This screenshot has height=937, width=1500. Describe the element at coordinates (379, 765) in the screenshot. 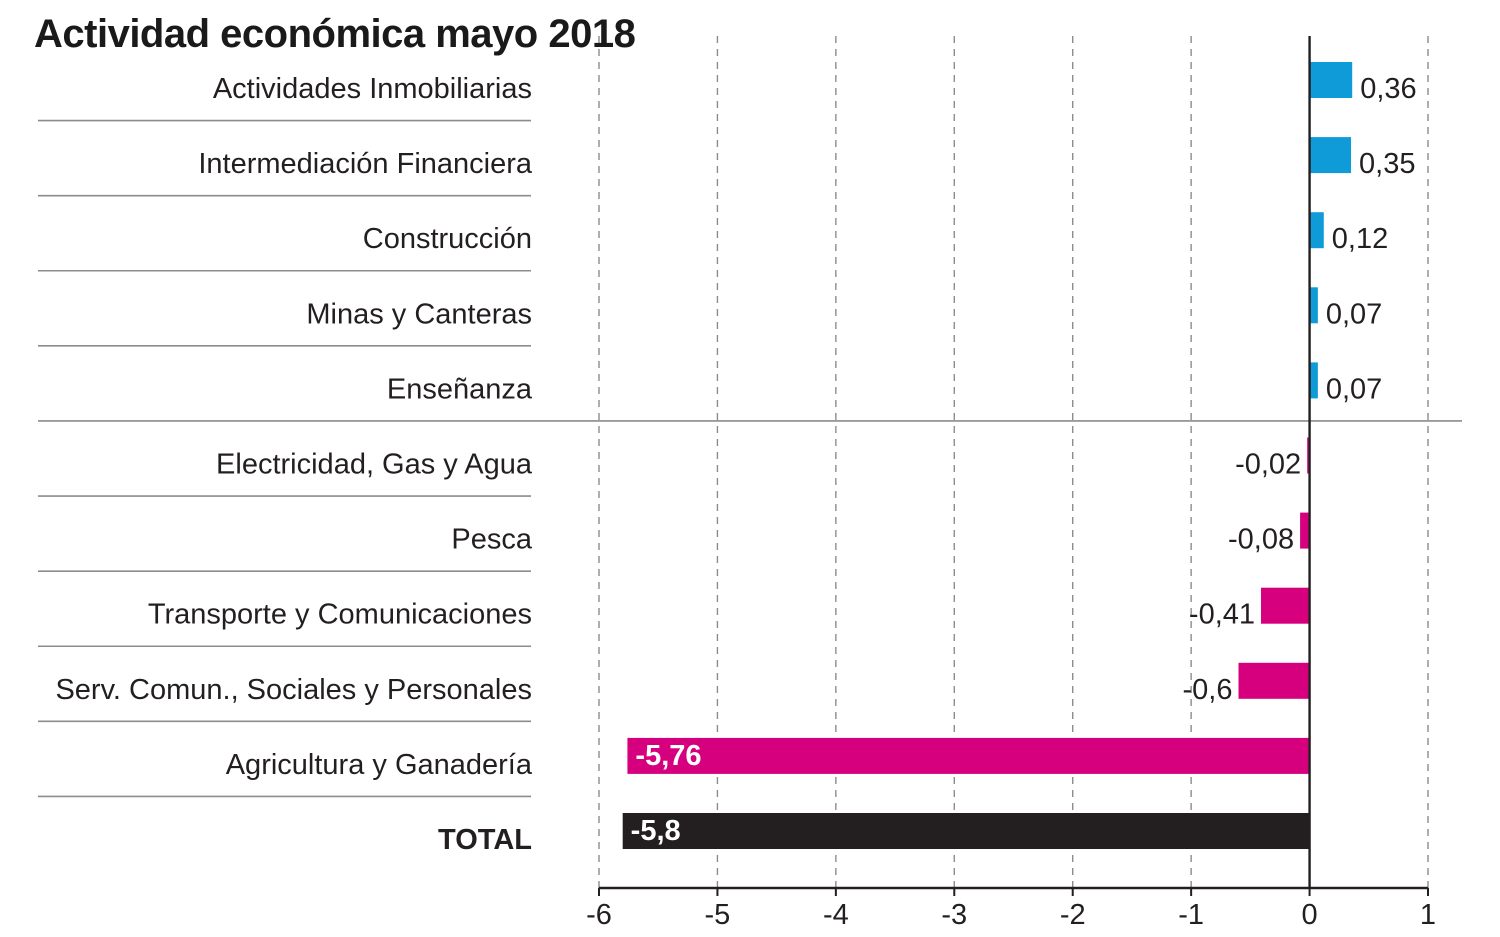

I see `category-label: Agricultura y Ganadería` at that location.